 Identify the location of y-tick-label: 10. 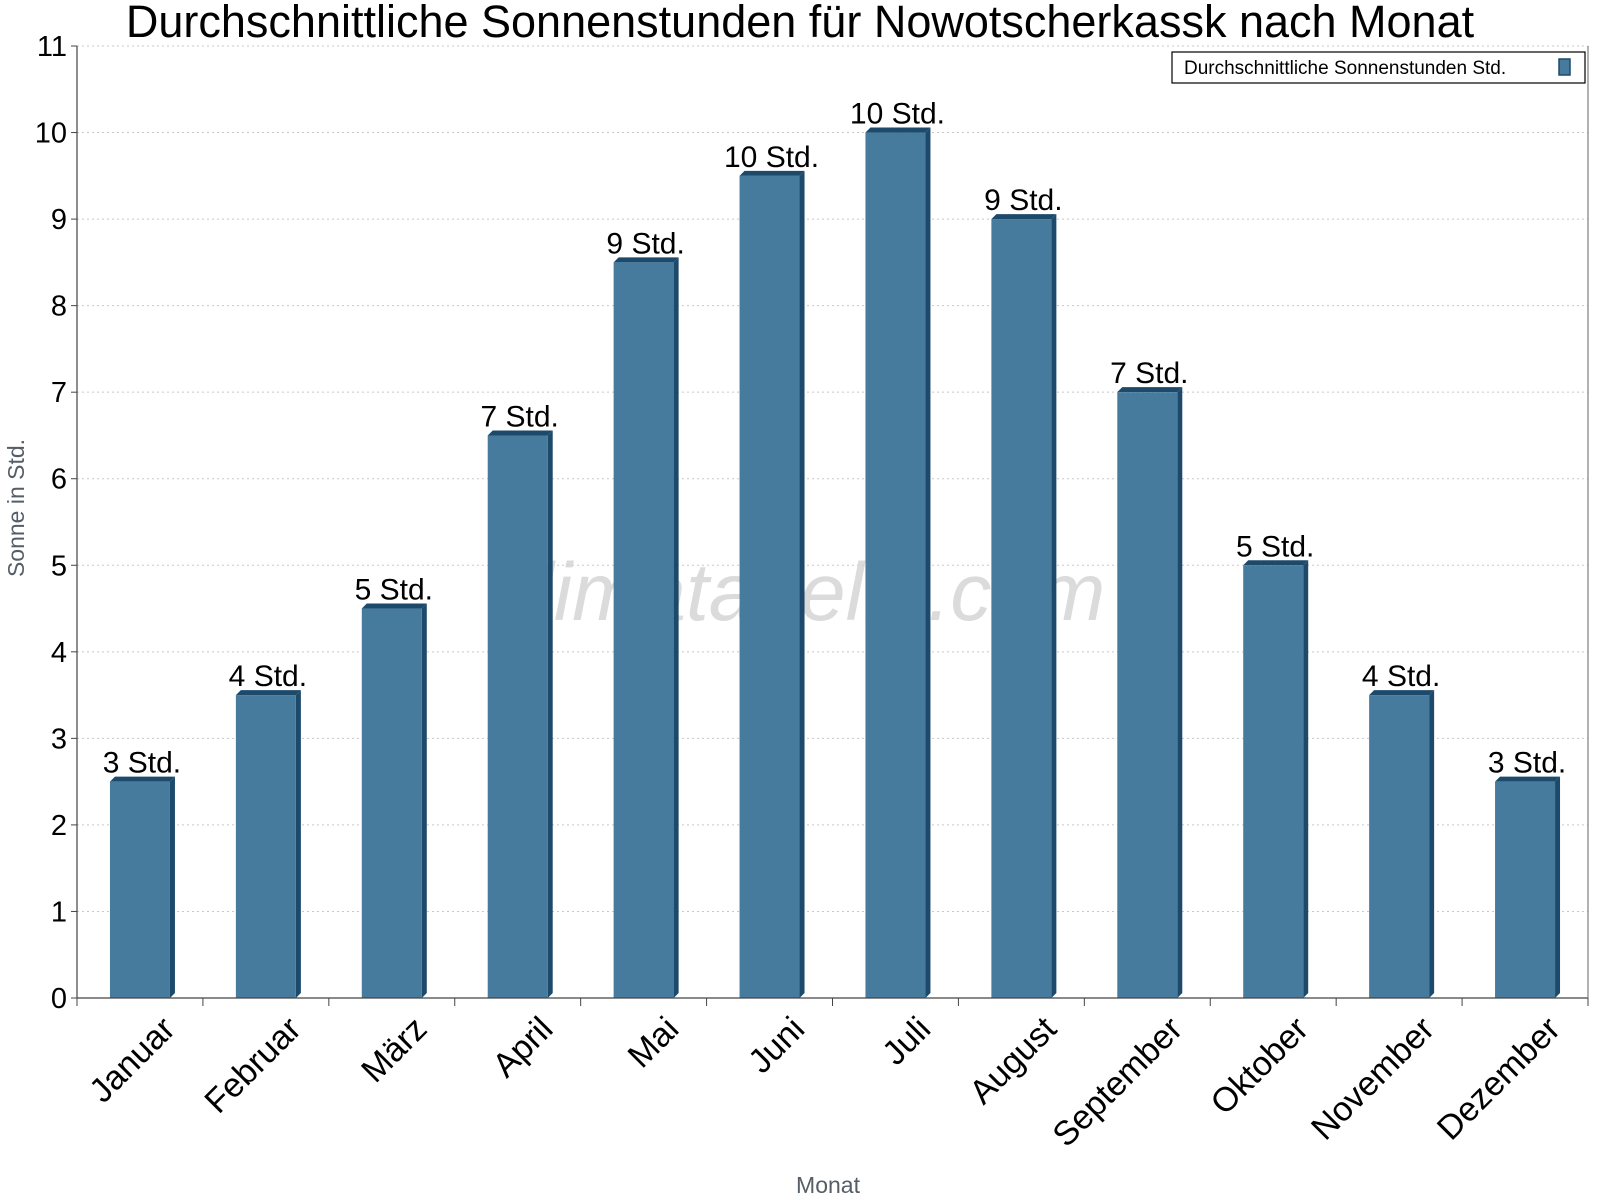
(51, 134).